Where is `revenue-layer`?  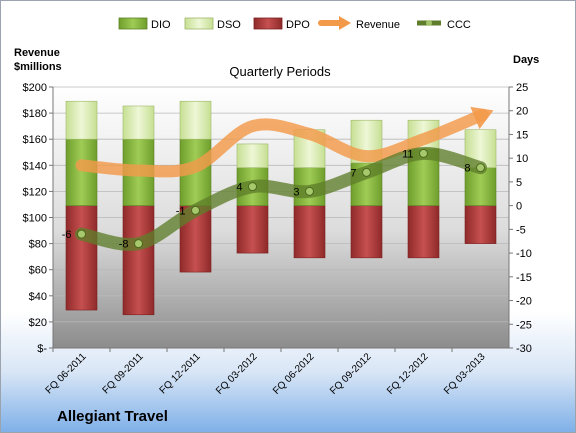 revenue-layer is located at coordinates (284, 142).